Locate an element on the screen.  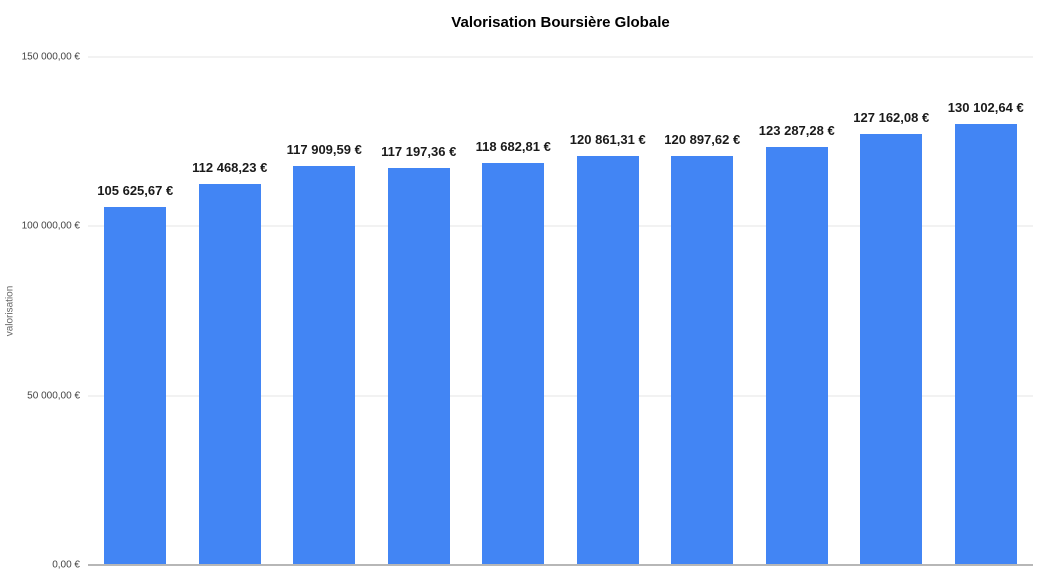
x-axis-baseline is located at coordinates (560, 565).